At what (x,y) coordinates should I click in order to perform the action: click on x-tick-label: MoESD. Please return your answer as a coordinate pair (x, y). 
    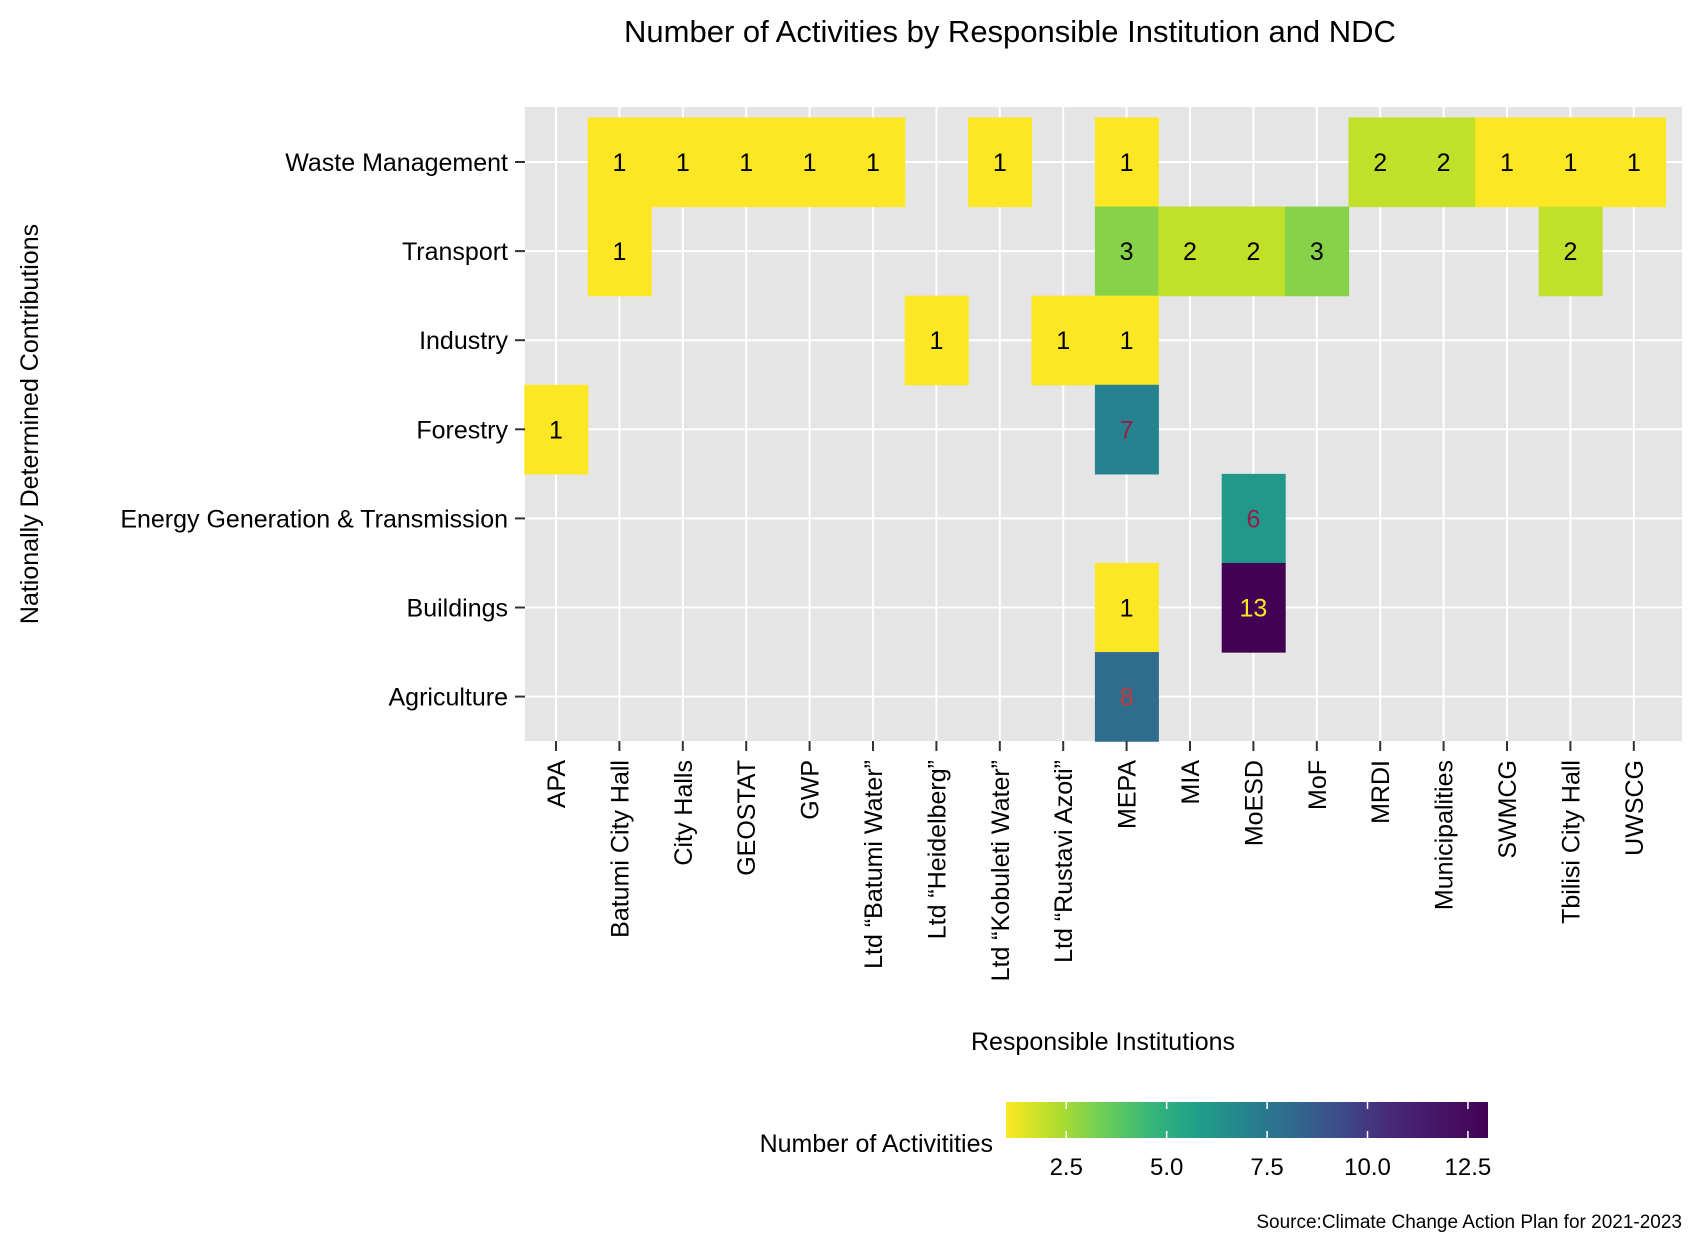
    Looking at the image, I should click on (1254, 803).